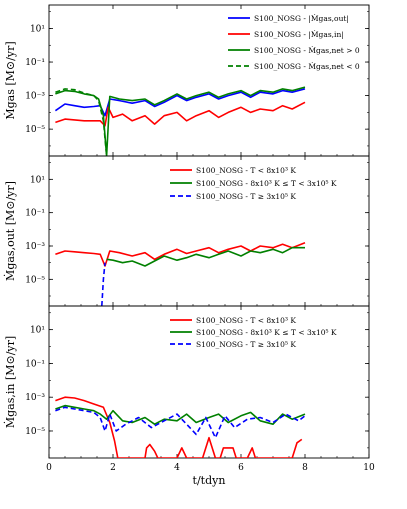 This screenshot has width=407, height=509. What do you see at coordinates (299, 34) in the screenshot?
I see `legend-entry: S100_NOSG - |Ṁgas,in|` at bounding box center [299, 34].